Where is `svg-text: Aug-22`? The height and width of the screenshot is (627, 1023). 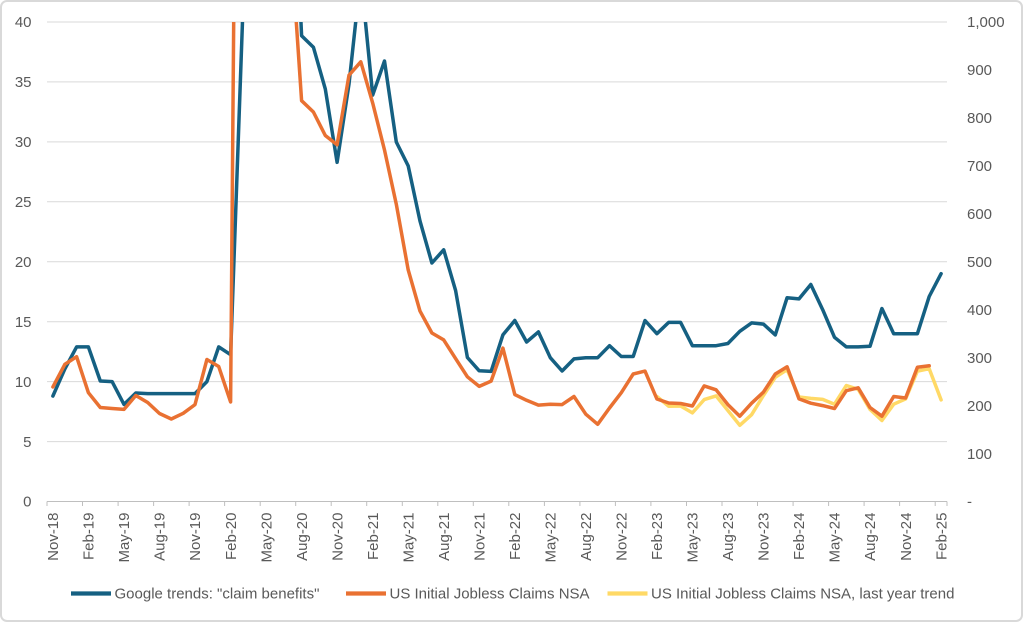 svg-text: Aug-22 is located at coordinates (586, 537).